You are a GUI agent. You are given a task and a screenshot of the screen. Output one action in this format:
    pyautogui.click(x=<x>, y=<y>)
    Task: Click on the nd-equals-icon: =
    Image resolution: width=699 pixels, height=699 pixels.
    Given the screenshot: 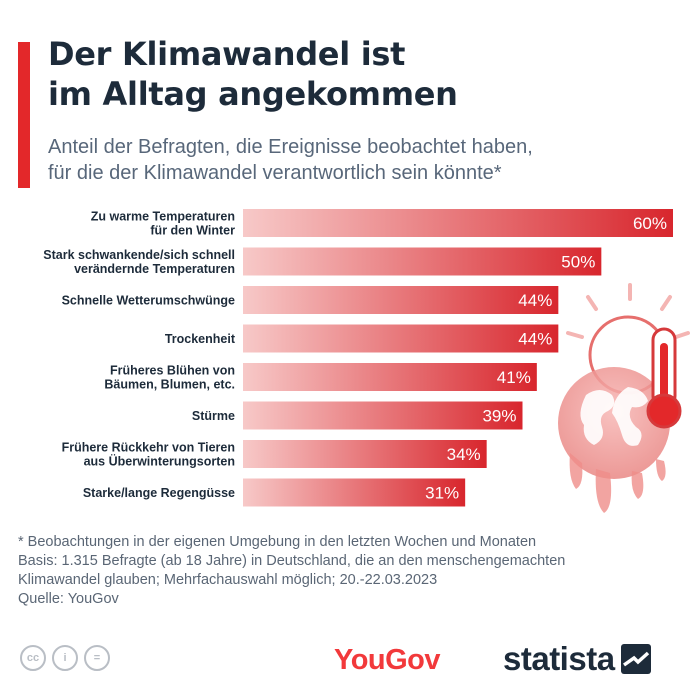 What is the action you would take?
    pyautogui.click(x=97, y=658)
    